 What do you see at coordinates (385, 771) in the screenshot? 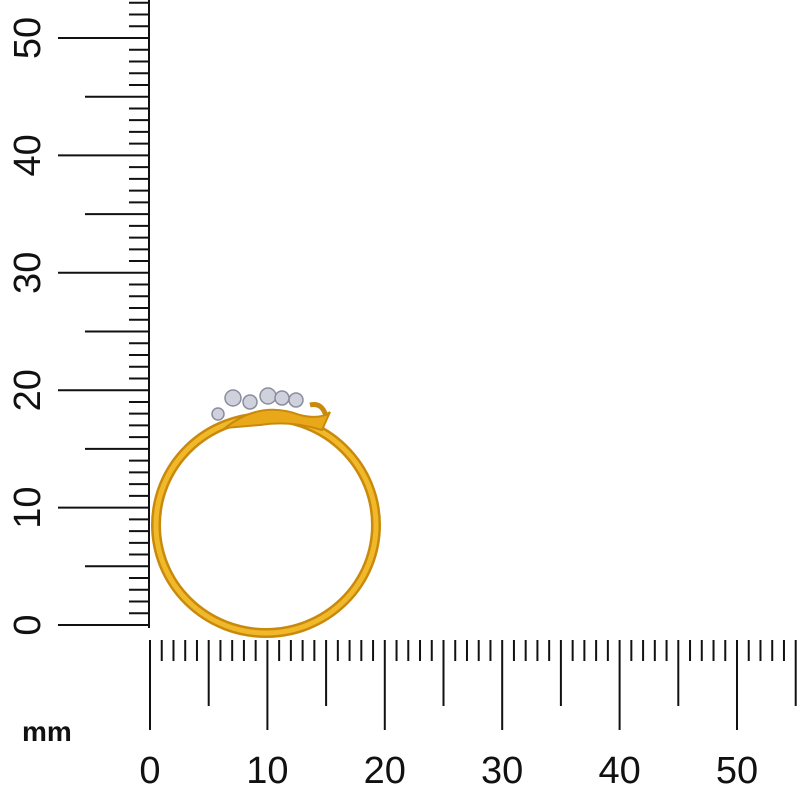
I see `horizontal-label-20: 20` at bounding box center [385, 771].